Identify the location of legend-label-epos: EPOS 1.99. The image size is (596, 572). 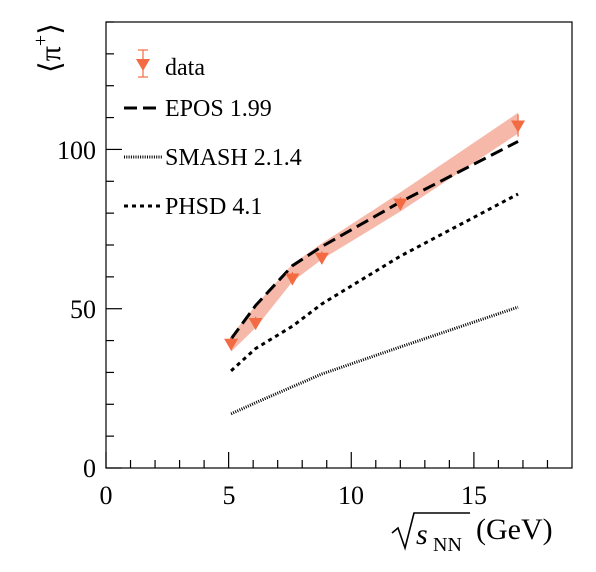
(218, 109).